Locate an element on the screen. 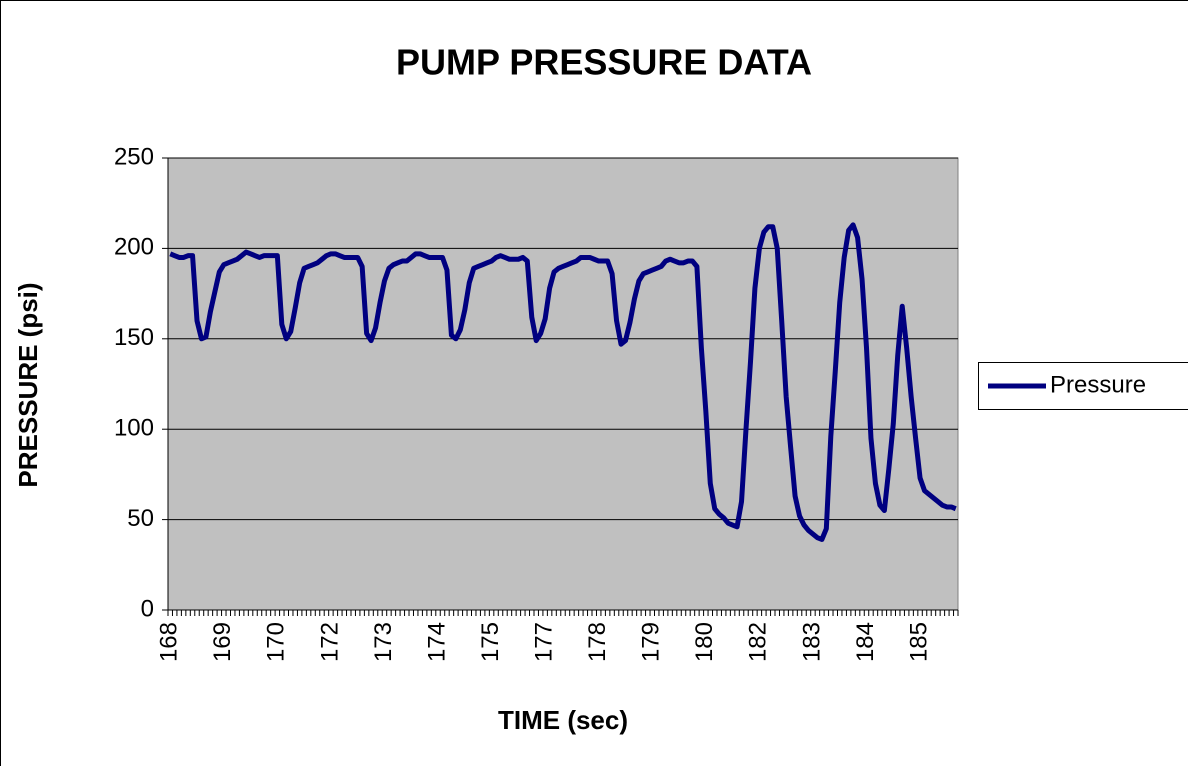 Image resolution: width=1188 pixels, height=766 pixels. x-tick-label: 175 is located at coordinates (490, 642).